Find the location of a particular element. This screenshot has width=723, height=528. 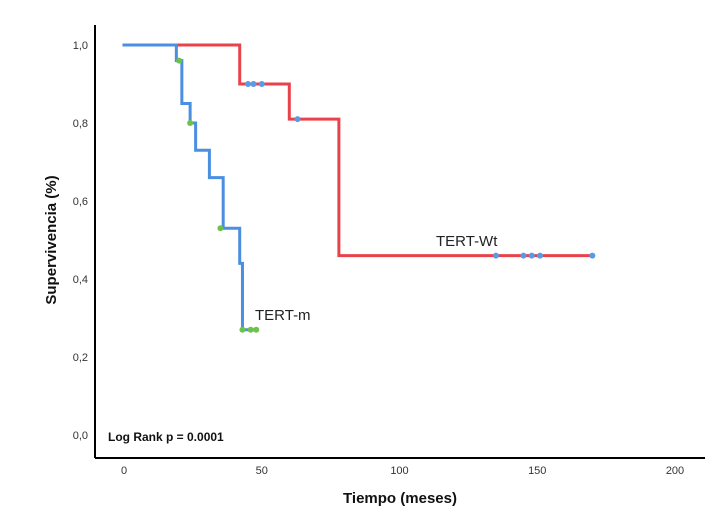

y-tick-label: 0,4 is located at coordinates (80, 280).